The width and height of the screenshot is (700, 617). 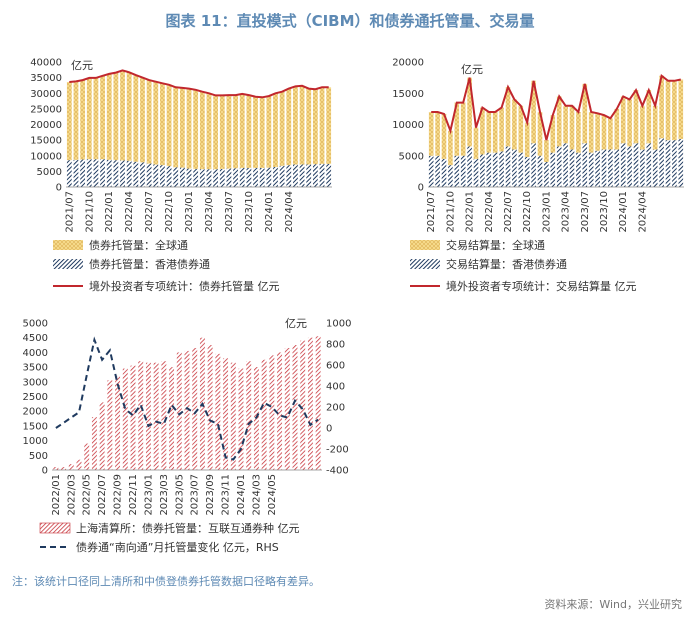 I want to click on c2-xtick: 2024/04, so click(x=642, y=212).